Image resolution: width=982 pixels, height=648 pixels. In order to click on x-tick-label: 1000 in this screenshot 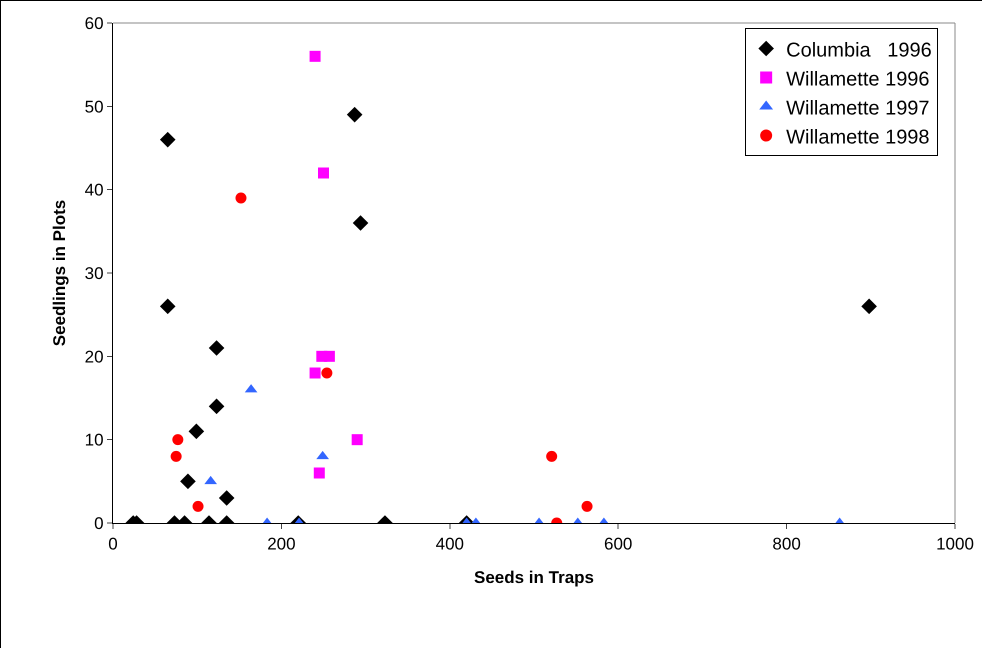, I will do `click(955, 544)`.